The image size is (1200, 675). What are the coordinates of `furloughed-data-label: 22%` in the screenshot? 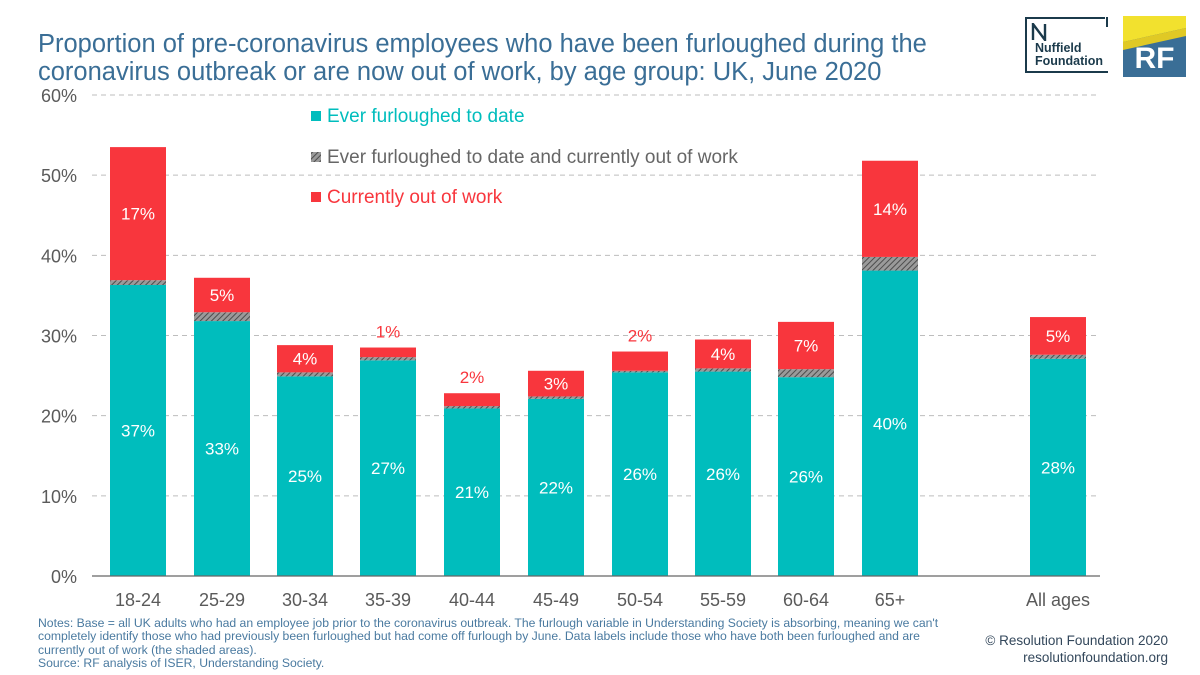 It's located at (556, 487).